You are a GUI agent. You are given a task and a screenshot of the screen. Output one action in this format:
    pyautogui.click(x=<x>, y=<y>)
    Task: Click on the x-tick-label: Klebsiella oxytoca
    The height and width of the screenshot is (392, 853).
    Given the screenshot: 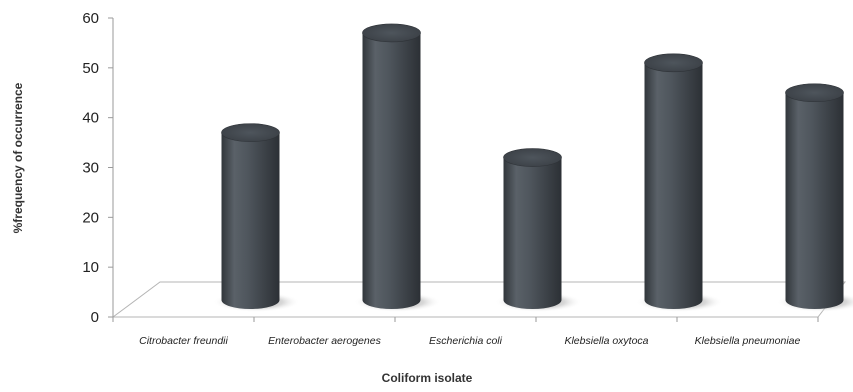 What is the action you would take?
    pyautogui.click(x=606, y=341)
    